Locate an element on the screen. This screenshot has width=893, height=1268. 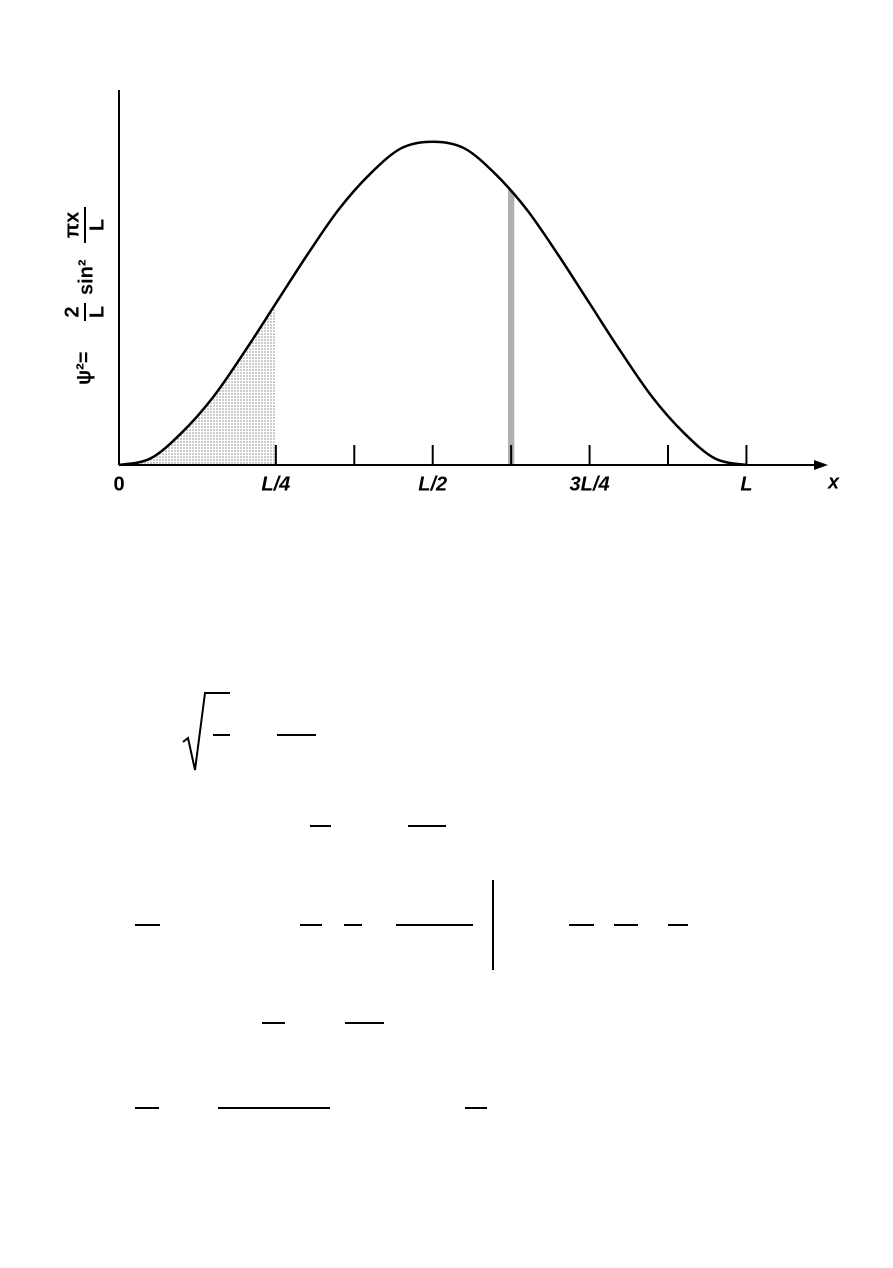
x-tick-label: 0 is located at coordinates (118, 484).